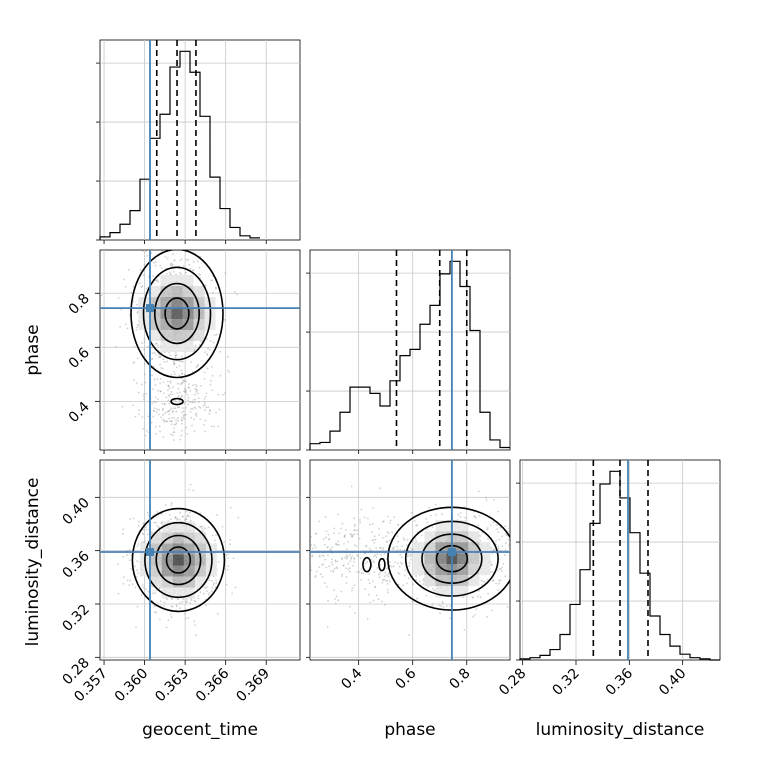 The image size is (760, 760). I want to click on contour-line, so click(178, 560).